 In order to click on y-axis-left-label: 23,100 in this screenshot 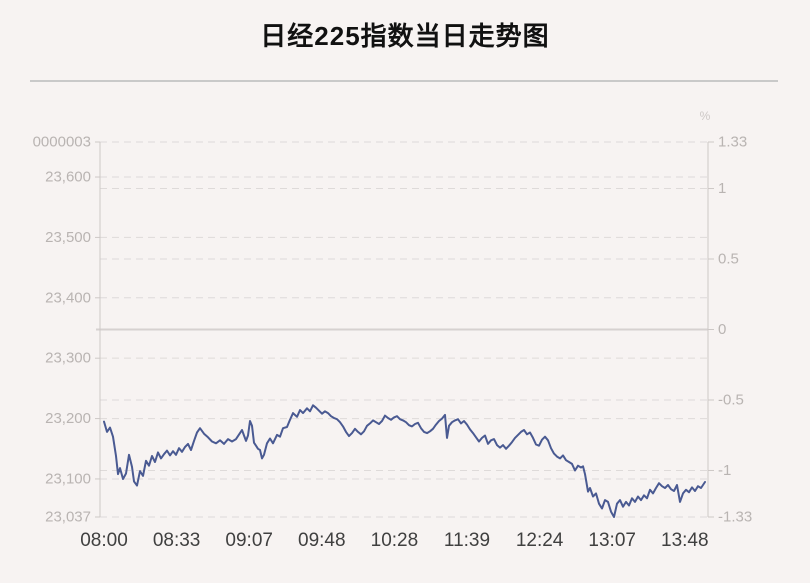, I will do `click(68, 478)`.